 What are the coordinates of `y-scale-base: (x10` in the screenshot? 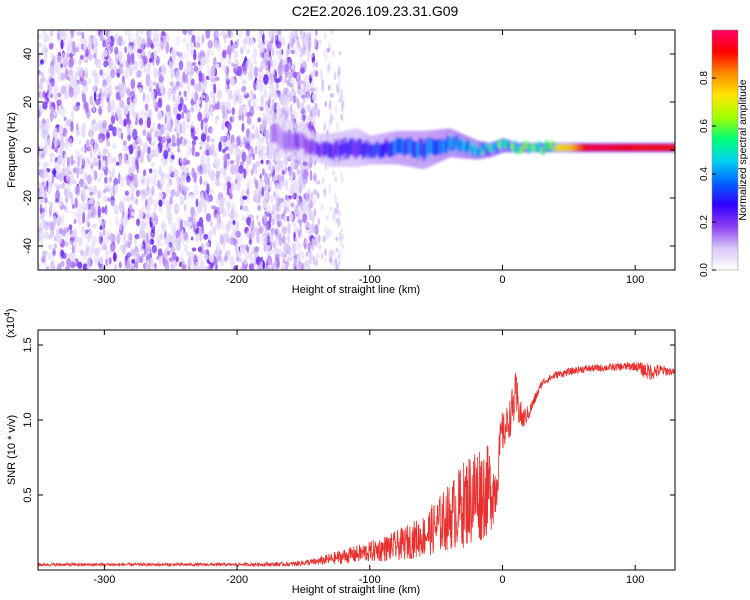 It's located at (11, 327).